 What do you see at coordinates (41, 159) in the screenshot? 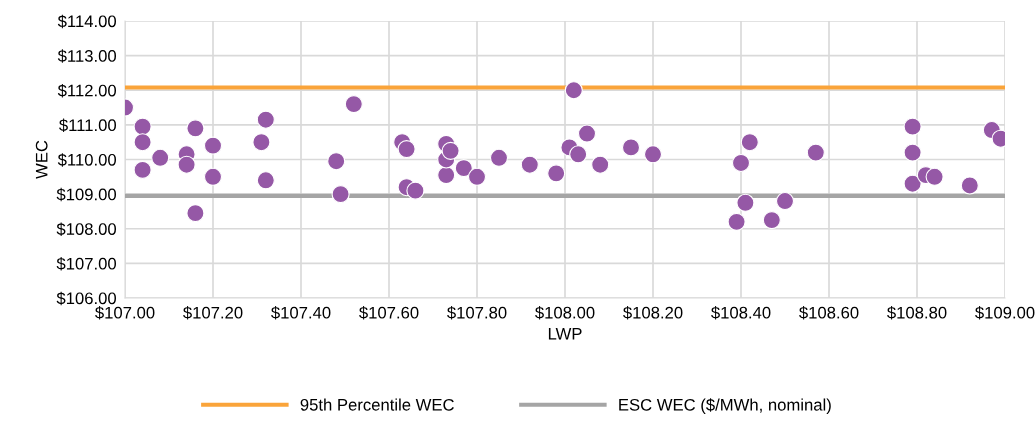
I see `y-axis-title: WEC` at bounding box center [41, 159].